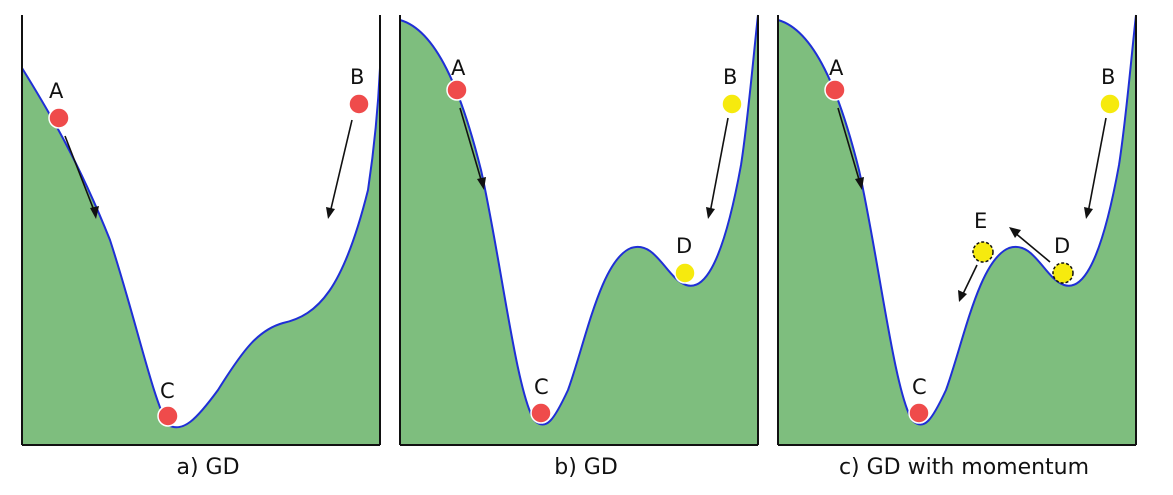 The width and height of the screenshot is (1173, 495). Describe the element at coordinates (962, 296) in the screenshot. I see `arrow-e-down-head` at that location.